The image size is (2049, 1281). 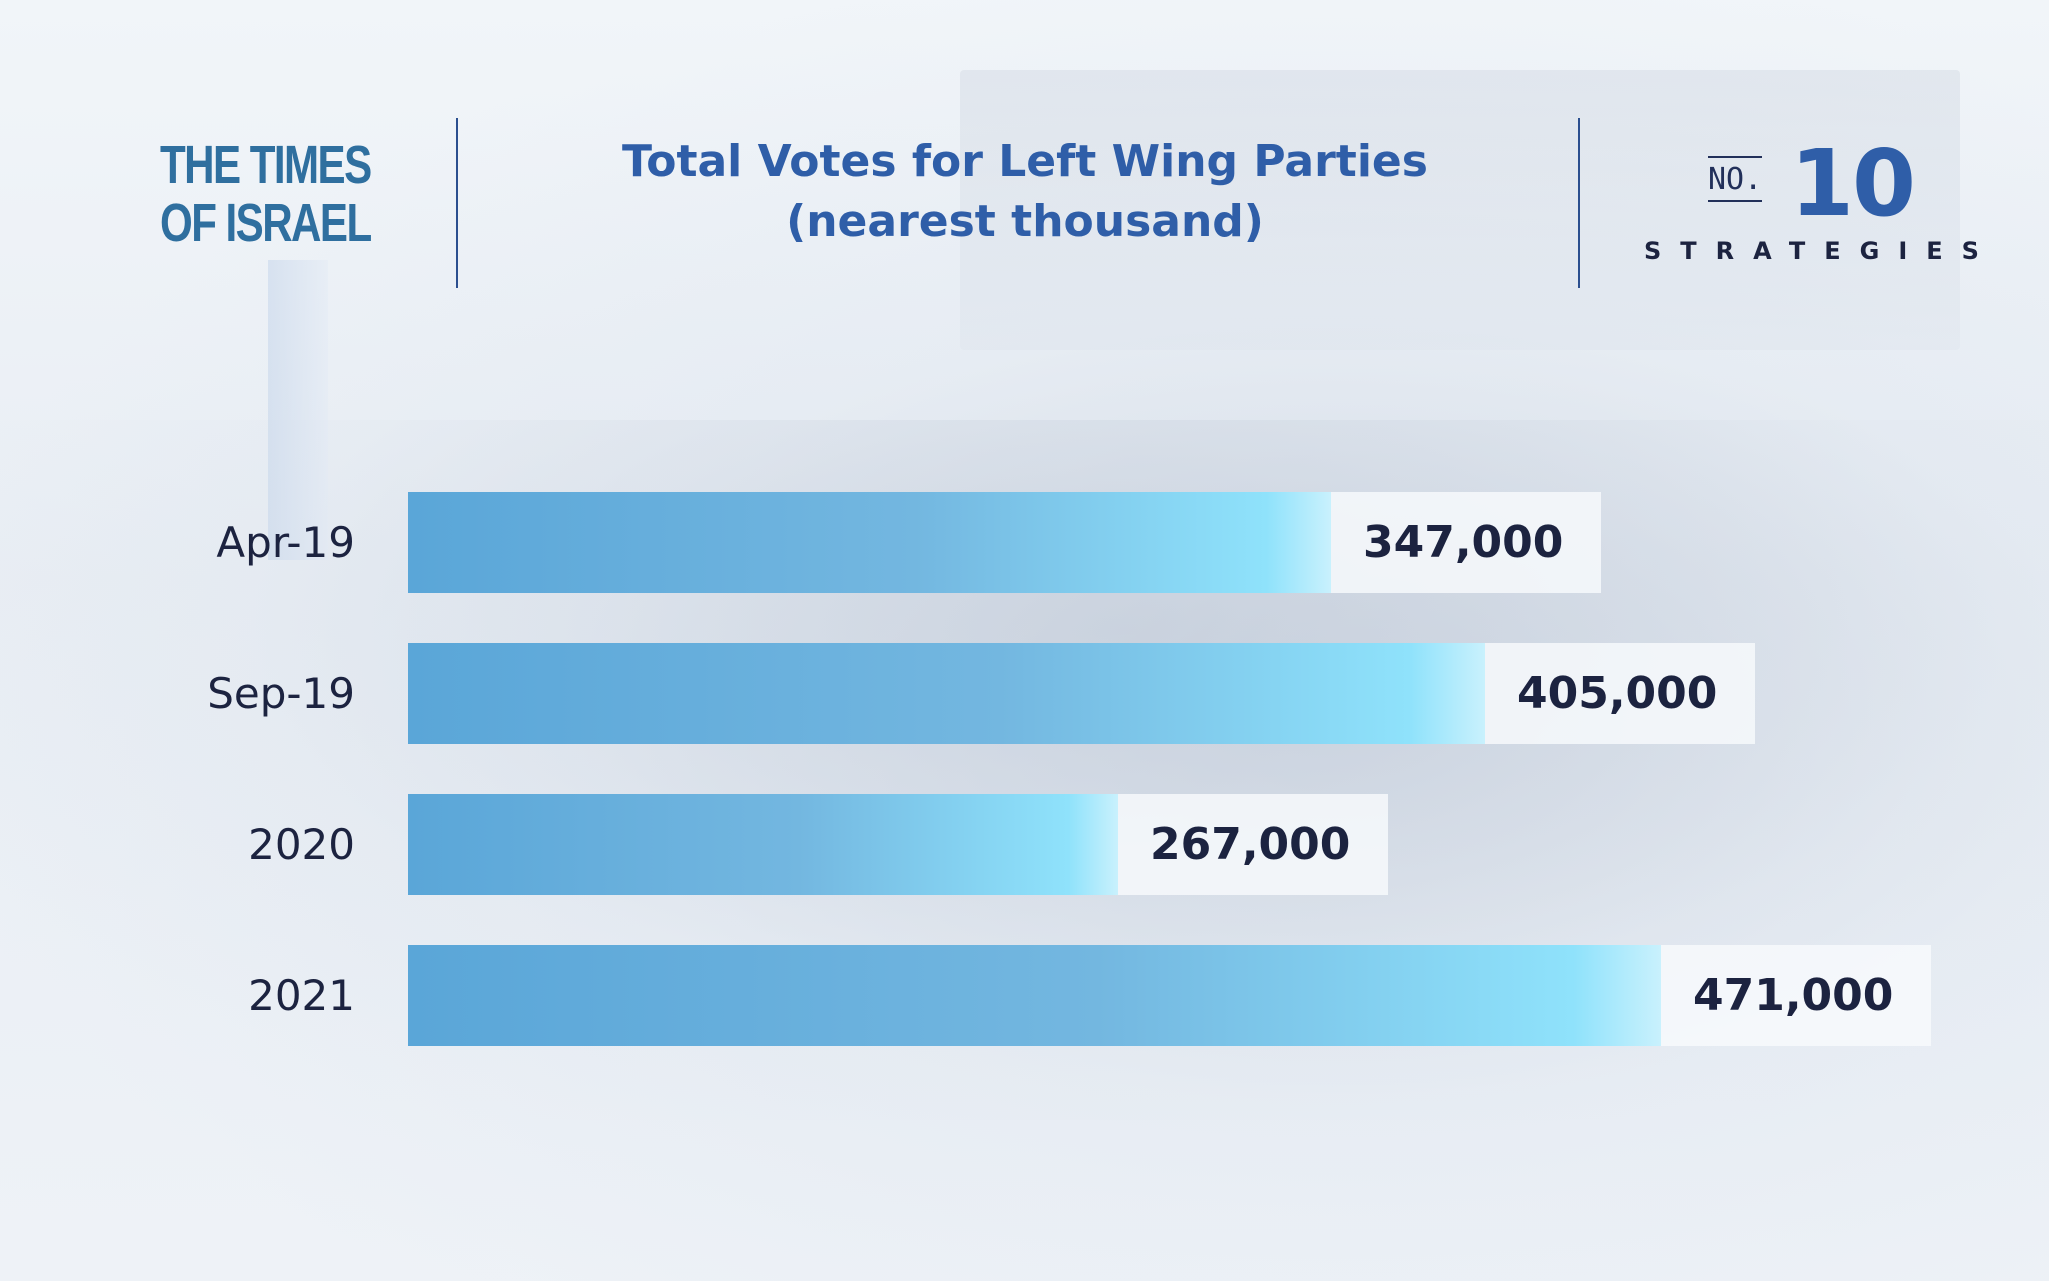 What do you see at coordinates (1250, 844) in the screenshot?
I see `value-label: 267,000` at bounding box center [1250, 844].